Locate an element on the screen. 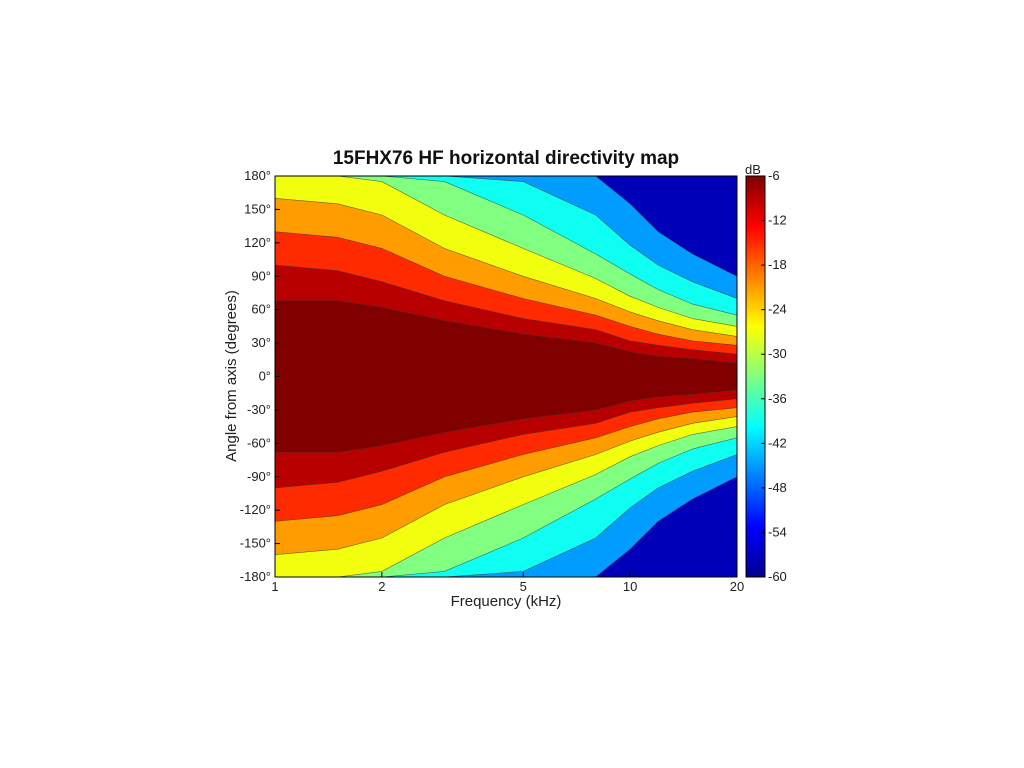  contour-line-upper-48db is located at coordinates (506, 226).